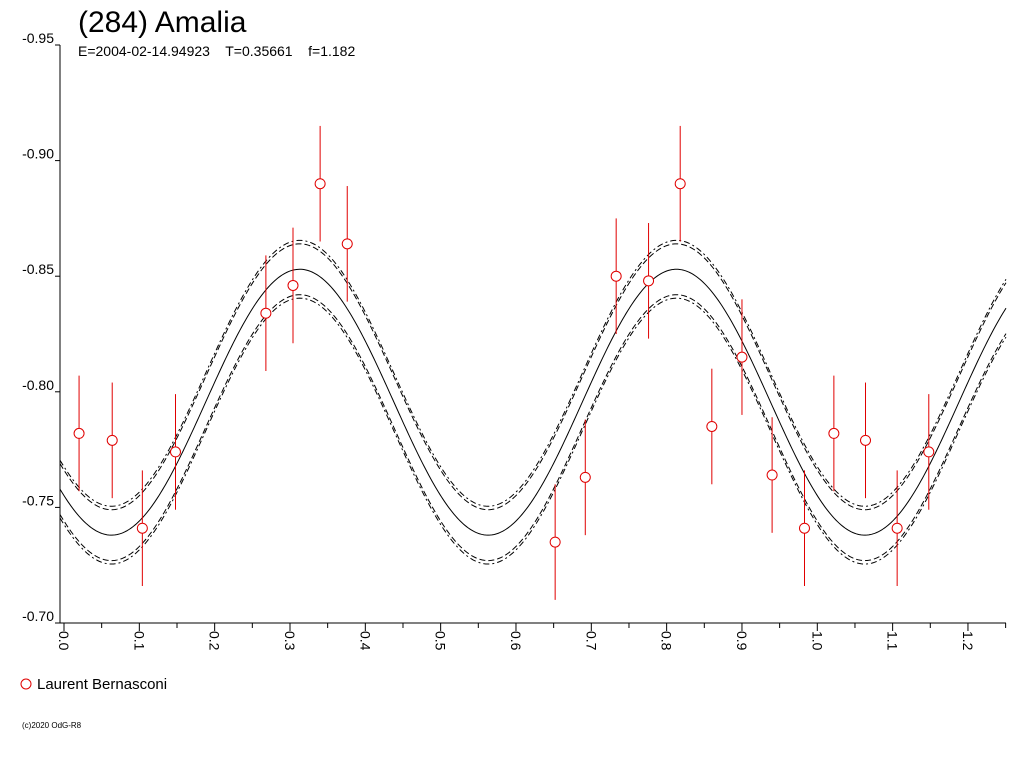 This screenshot has width=1024, height=768. I want to click on x-tick-label: 0.4, so click(365, 641).